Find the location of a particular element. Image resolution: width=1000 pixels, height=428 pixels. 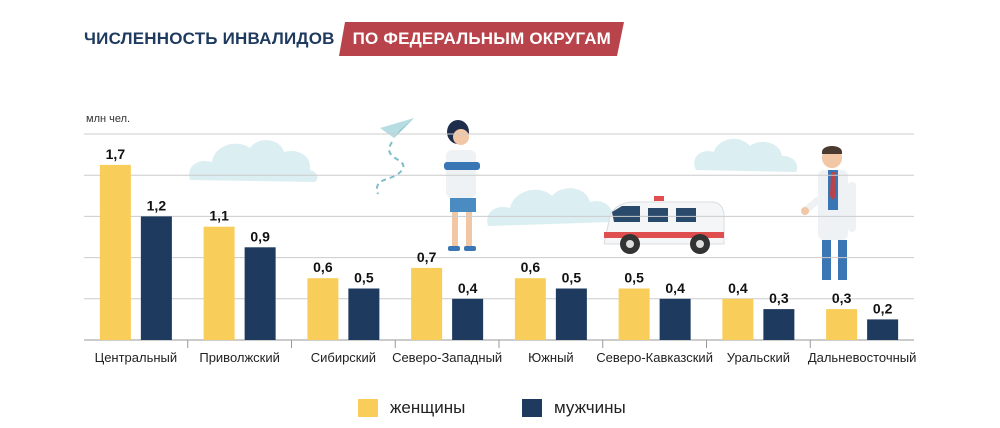

legend-item-men: мужчины is located at coordinates (574, 408).